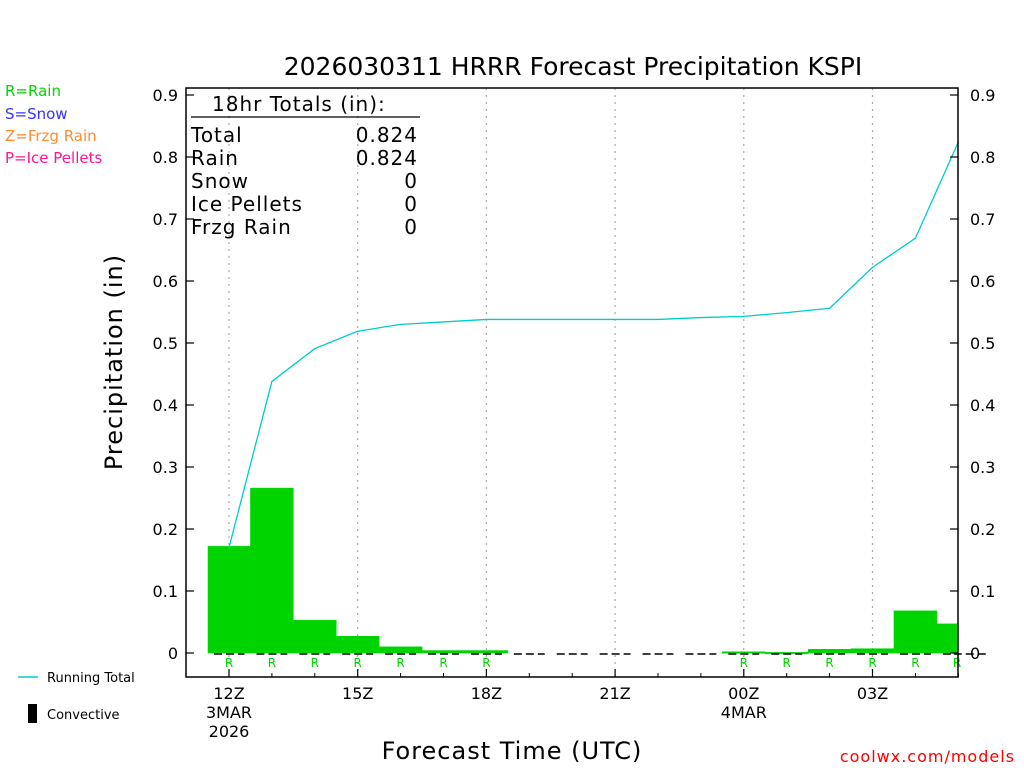 The image size is (1024, 768). I want to click on totals-label-rain: Rain, so click(215, 158).